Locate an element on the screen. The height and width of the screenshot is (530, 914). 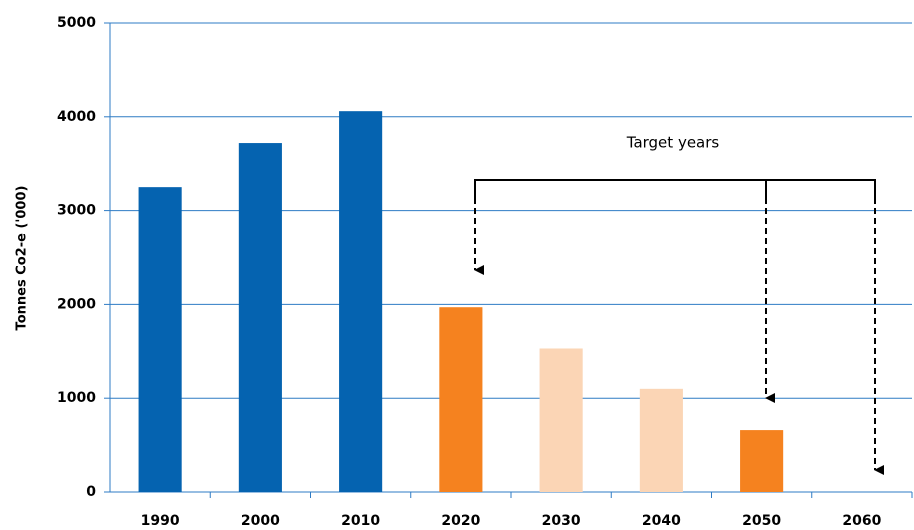
x-tick-label: 2020 is located at coordinates (460, 521).